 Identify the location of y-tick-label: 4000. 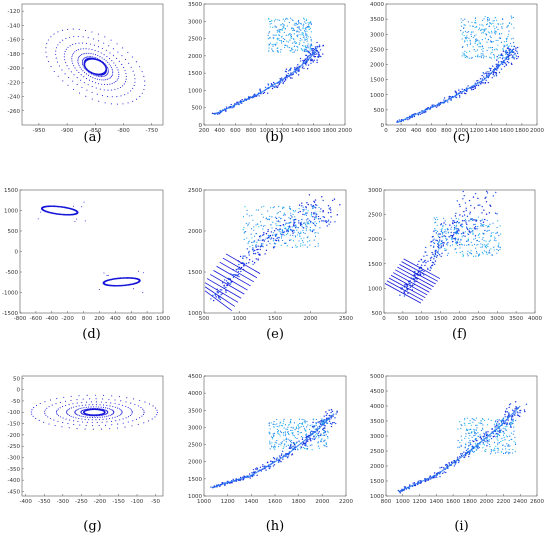
(377, 5).